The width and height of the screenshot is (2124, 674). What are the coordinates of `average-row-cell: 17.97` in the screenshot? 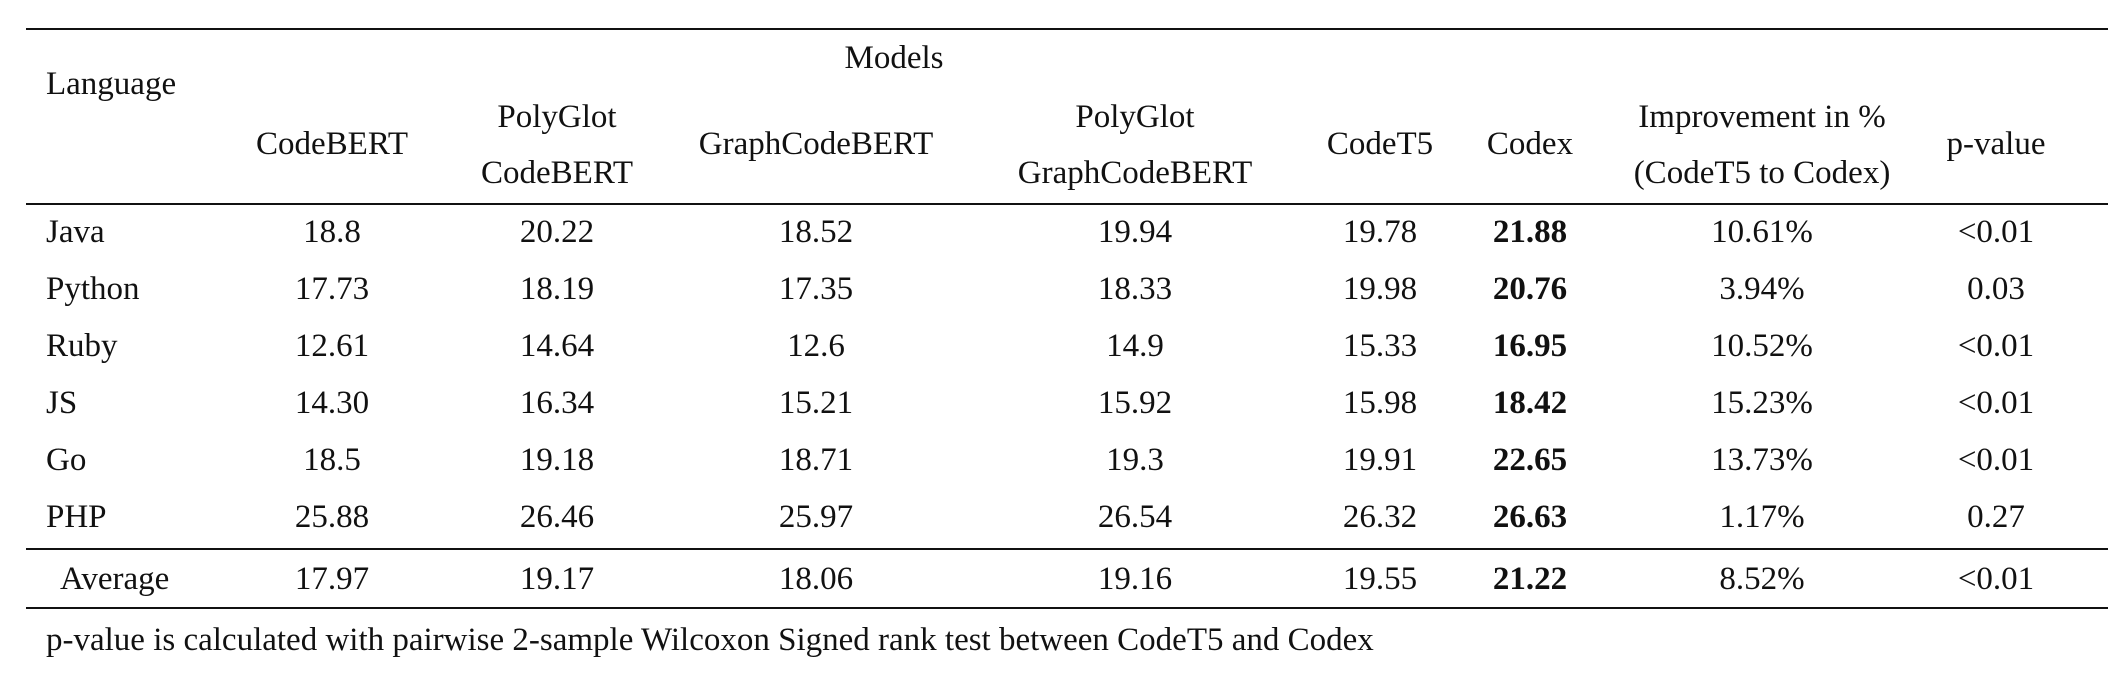 It's located at (332, 579).